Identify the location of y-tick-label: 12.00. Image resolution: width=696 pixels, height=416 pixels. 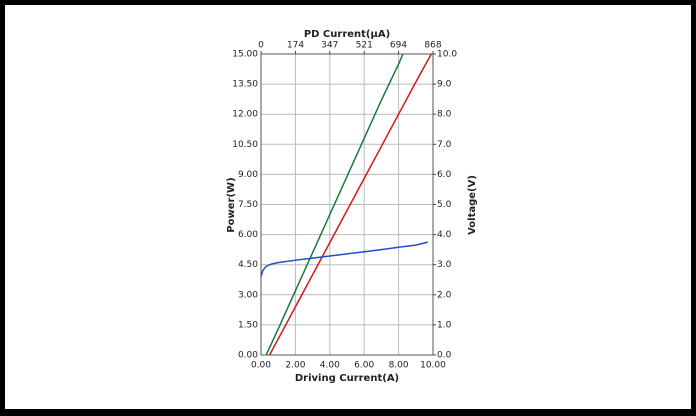
(245, 115).